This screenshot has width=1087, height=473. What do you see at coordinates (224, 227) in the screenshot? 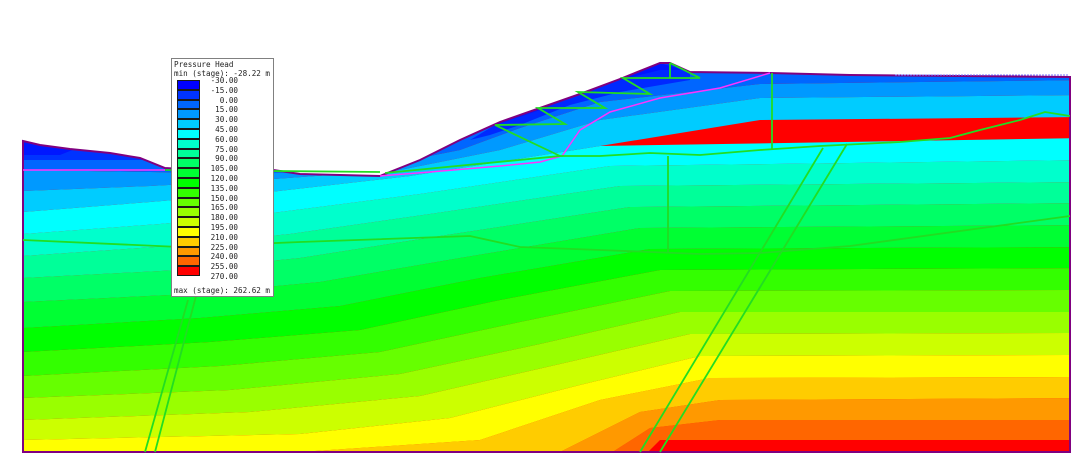
I see `legend-value: 195.00` at bounding box center [224, 227].